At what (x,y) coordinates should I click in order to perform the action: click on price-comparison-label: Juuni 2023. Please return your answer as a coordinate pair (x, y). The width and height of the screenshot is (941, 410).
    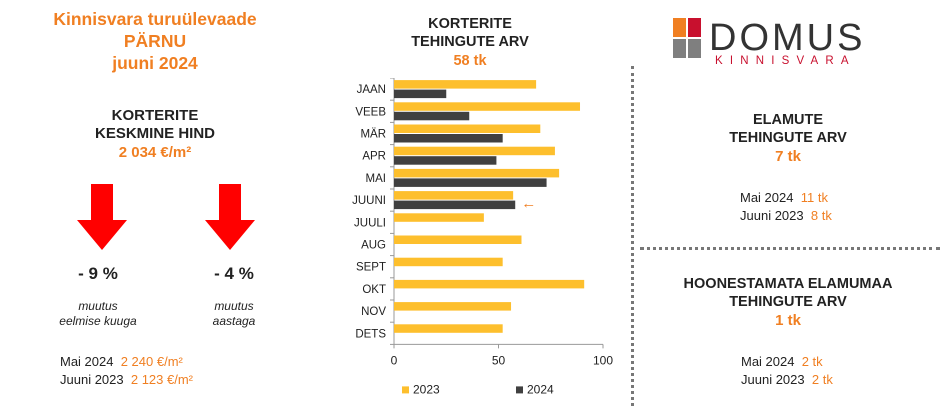
    Looking at the image, I should click on (92, 379).